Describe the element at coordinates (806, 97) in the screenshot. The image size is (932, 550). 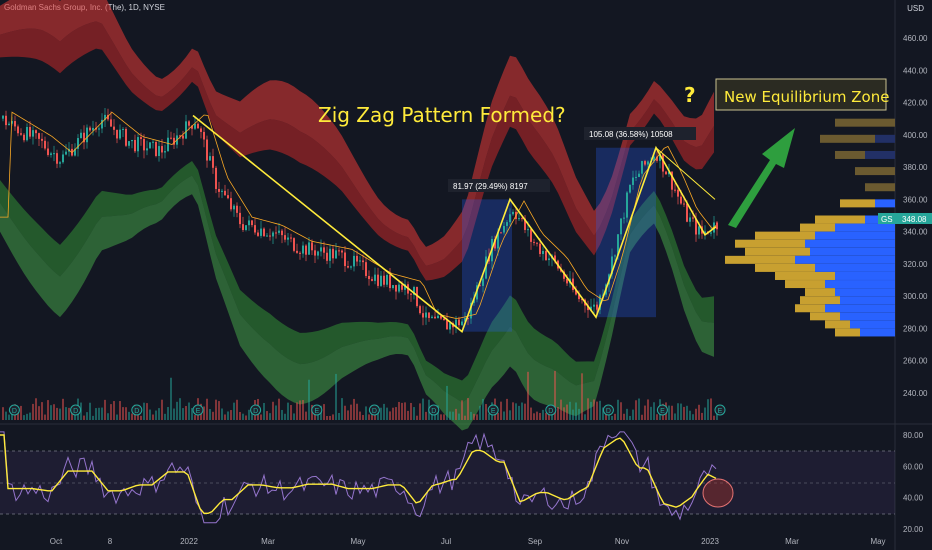
I see `zone-label: New Equilibrium Zone` at that location.